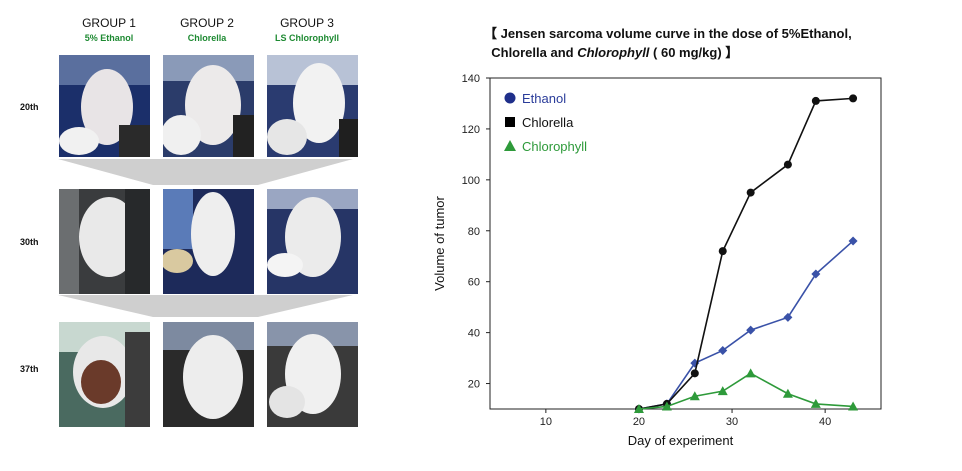 The image size is (962, 471). Describe the element at coordinates (208, 106) in the screenshot. I see `photo-group2-day20` at that location.